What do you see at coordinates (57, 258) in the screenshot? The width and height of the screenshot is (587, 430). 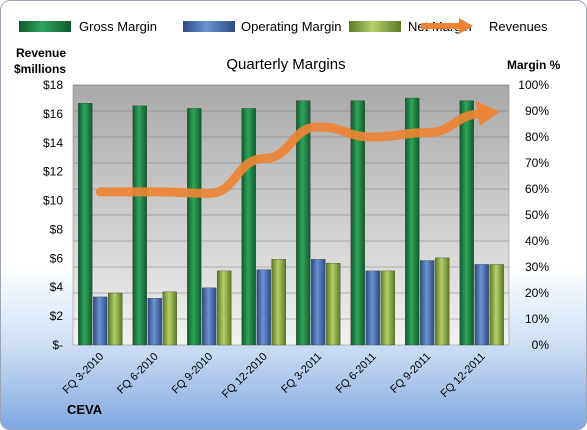 I see `left-tick-label: $6` at bounding box center [57, 258].